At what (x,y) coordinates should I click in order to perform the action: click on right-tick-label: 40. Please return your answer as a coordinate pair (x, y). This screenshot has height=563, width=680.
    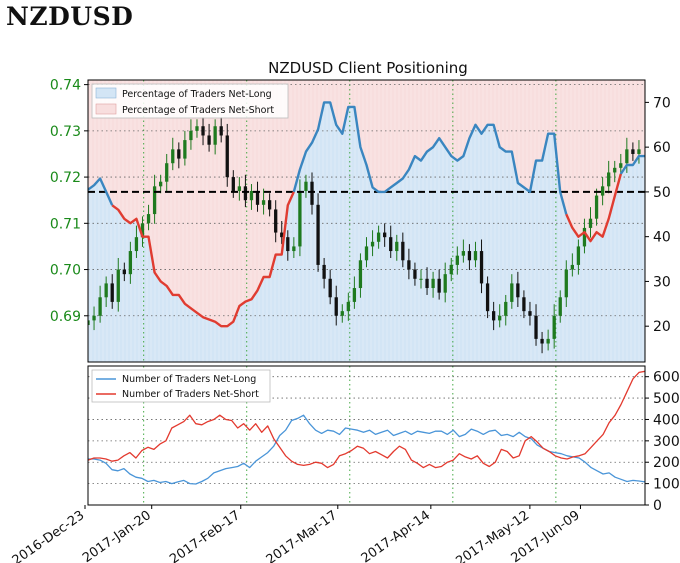
    Looking at the image, I should click on (662, 238).